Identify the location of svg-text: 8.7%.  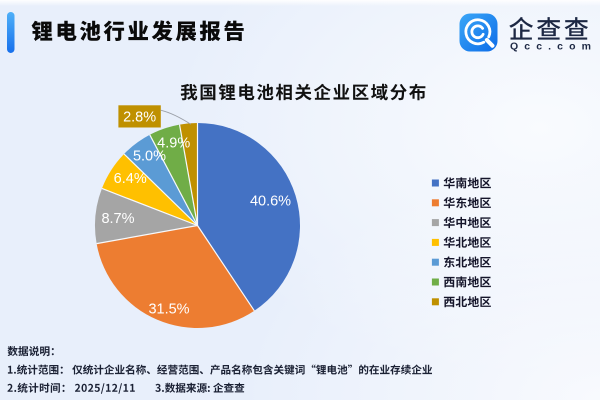
(117, 219).